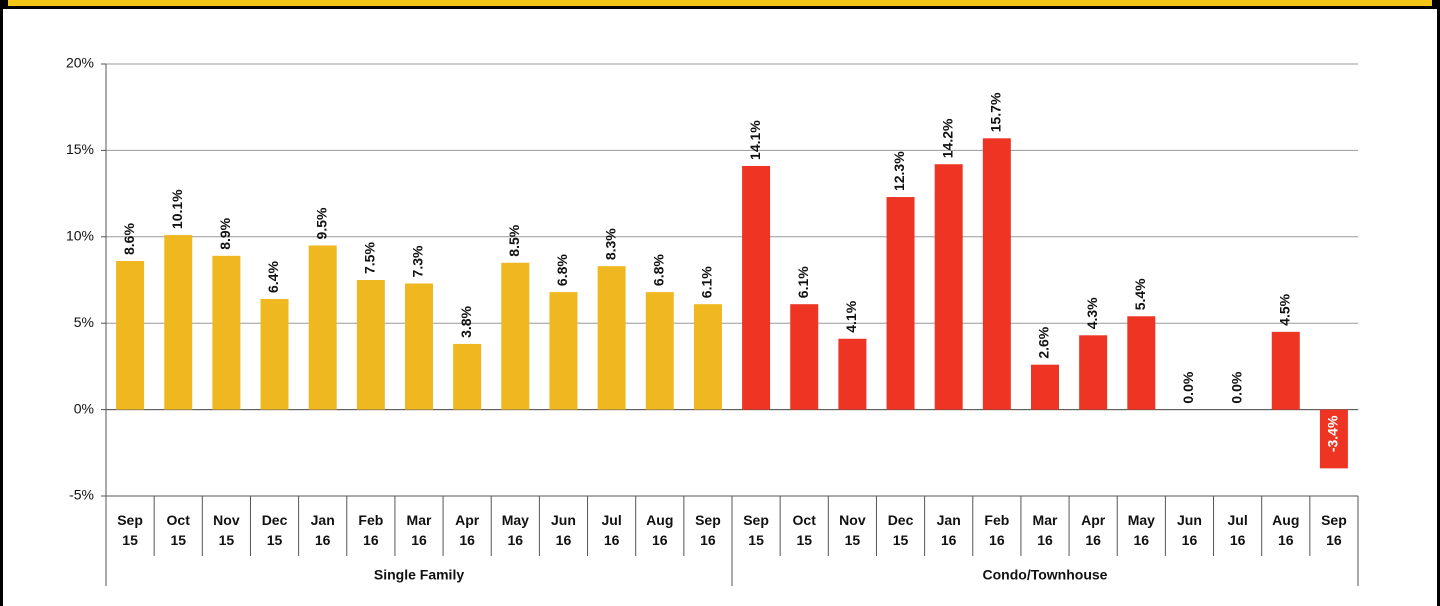 This screenshot has width=1440, height=606. I want to click on value-label: 7.5%, so click(370, 258).